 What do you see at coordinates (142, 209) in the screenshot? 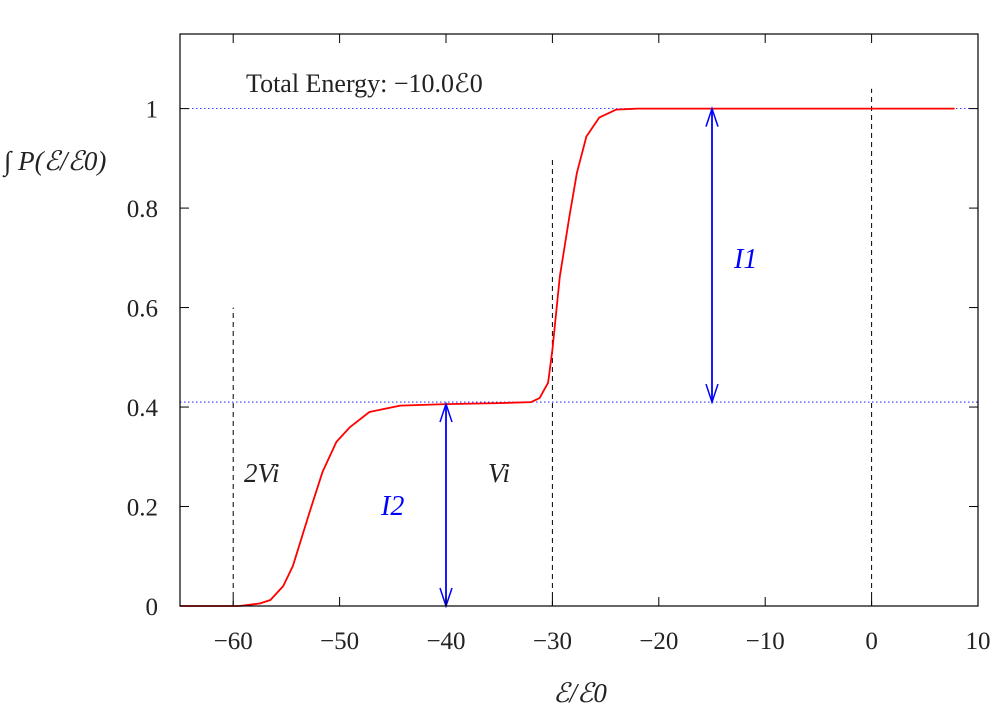
I see `y-tick-label: 0.8` at bounding box center [142, 209].